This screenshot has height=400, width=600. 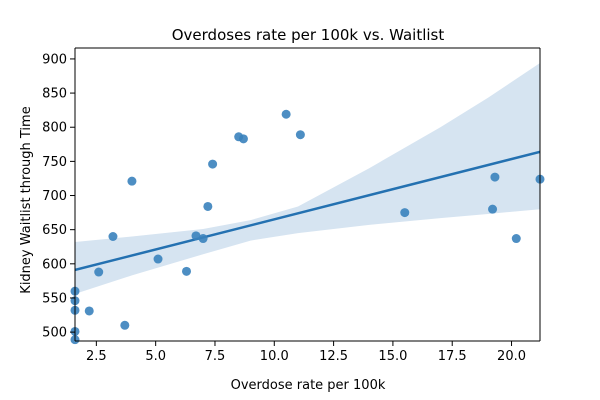 What do you see at coordinates (54, 230) in the screenshot?
I see `y-tick-label: 650` at bounding box center [54, 230].